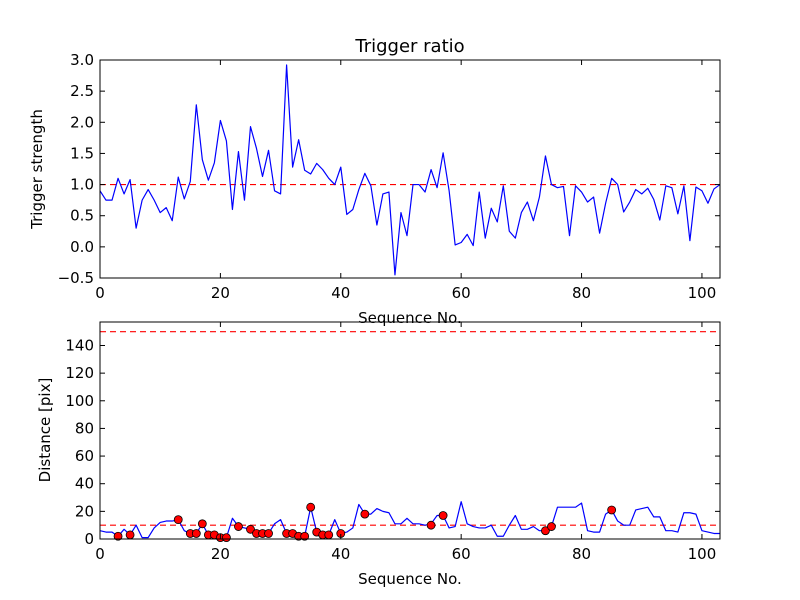  I want to click on y-tick-label: 0.5, so click(82, 216).